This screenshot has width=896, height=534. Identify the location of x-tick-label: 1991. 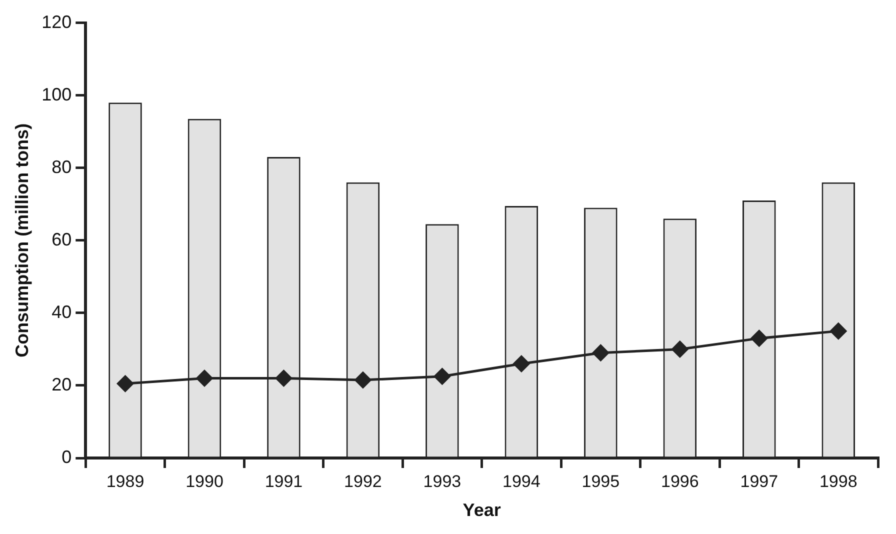
(283, 481).